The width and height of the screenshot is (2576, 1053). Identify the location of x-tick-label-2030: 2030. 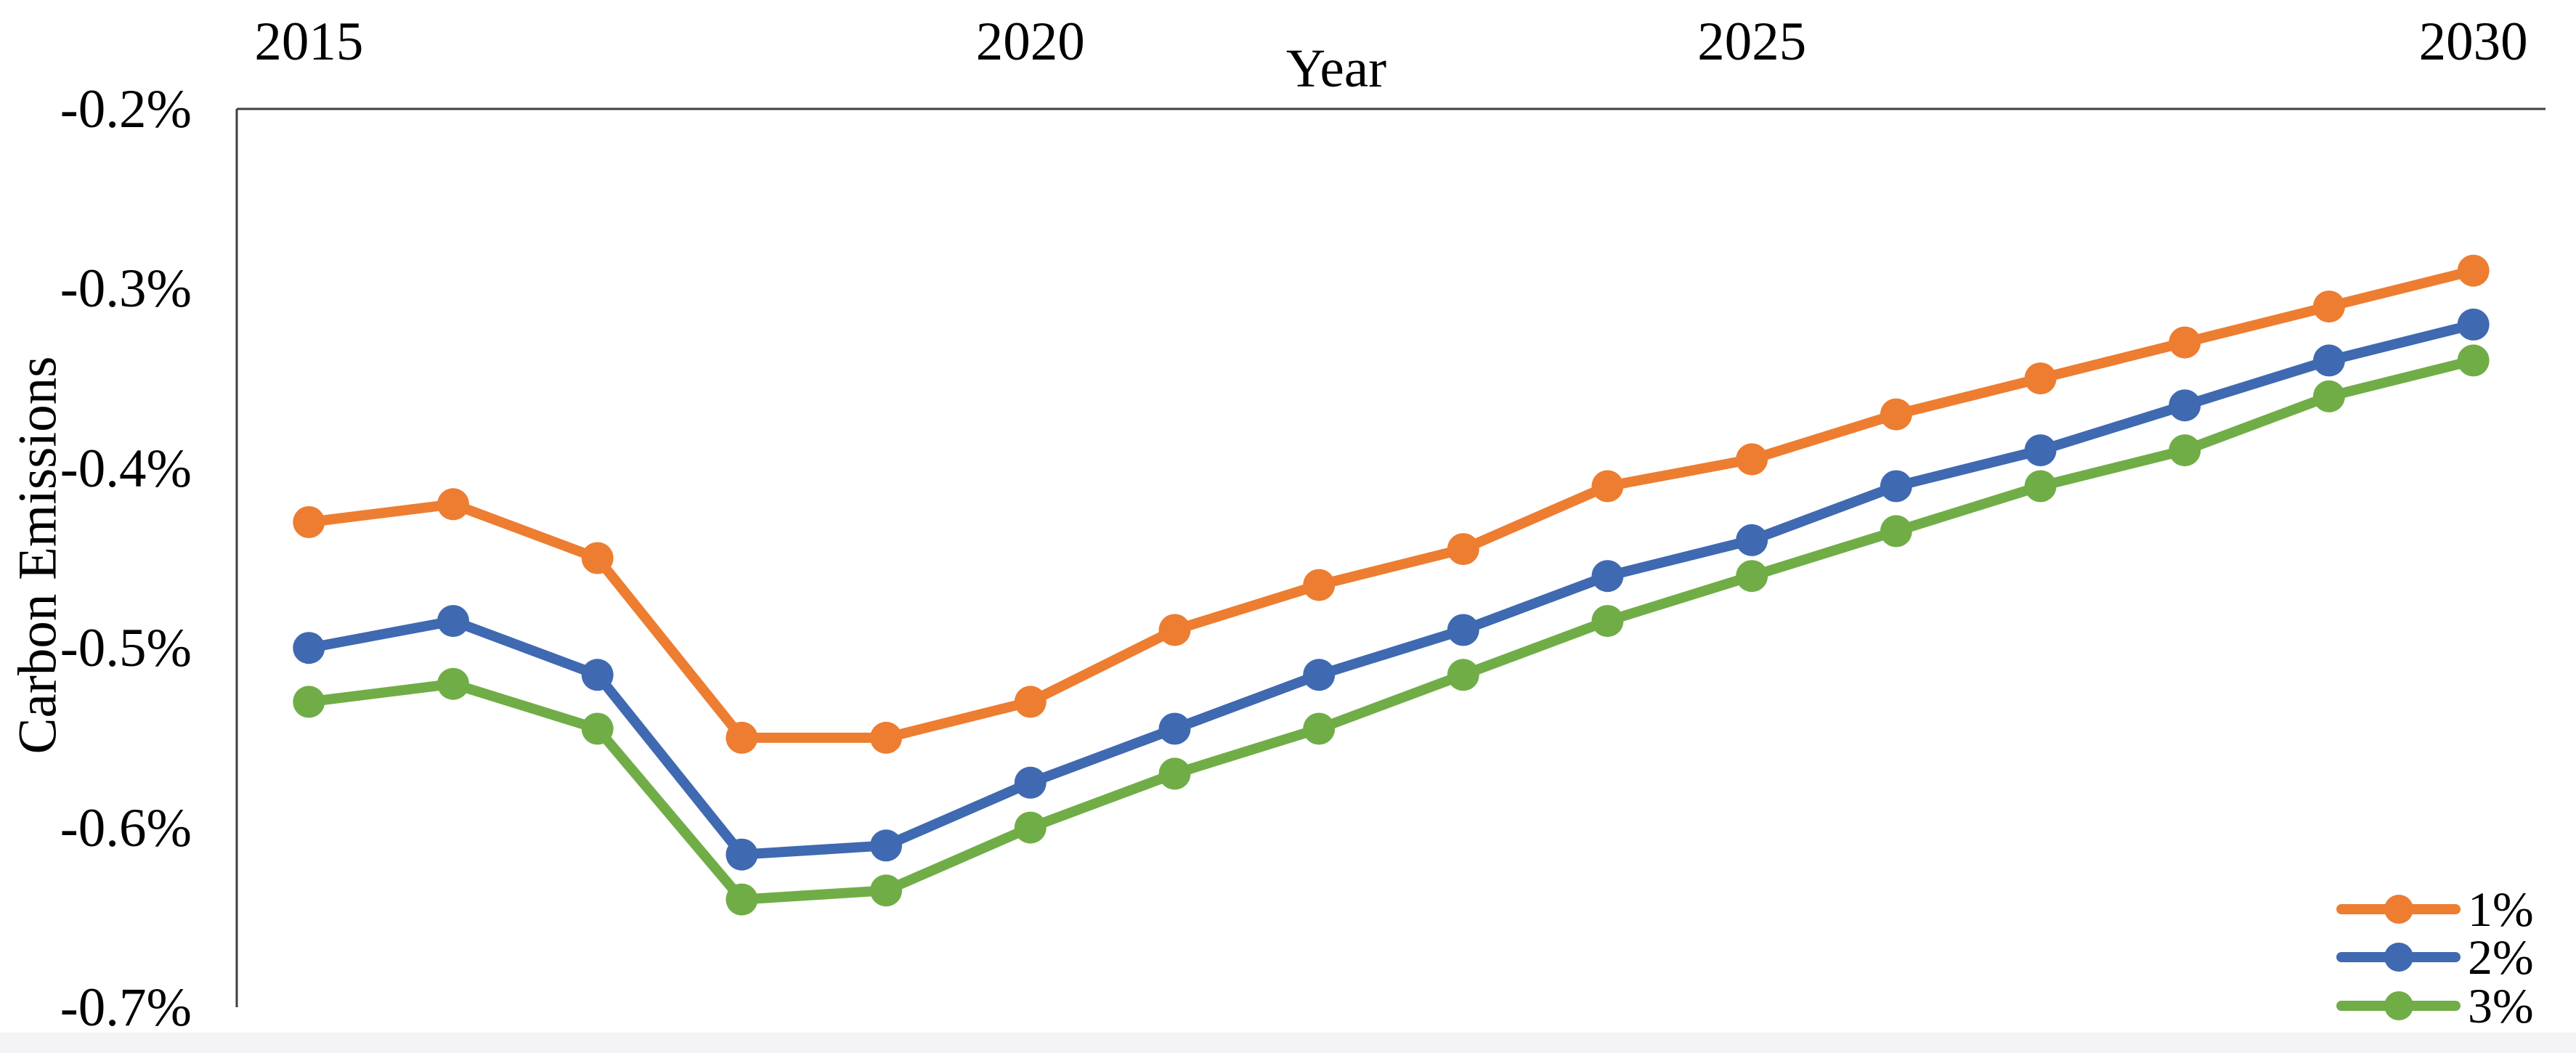
(2473, 42).